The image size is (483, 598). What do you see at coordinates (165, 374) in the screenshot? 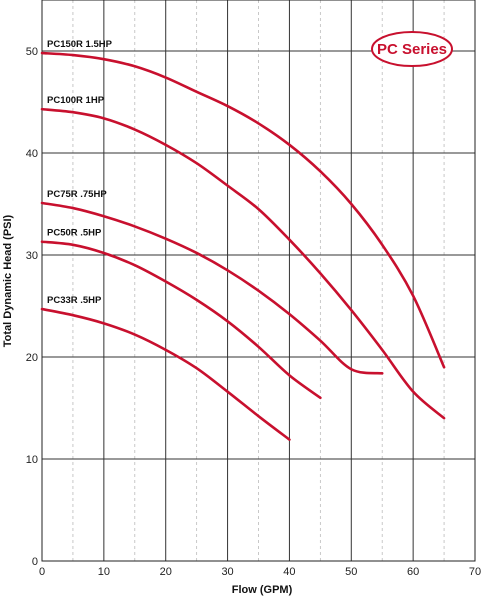
I see `pump-curve` at bounding box center [165, 374].